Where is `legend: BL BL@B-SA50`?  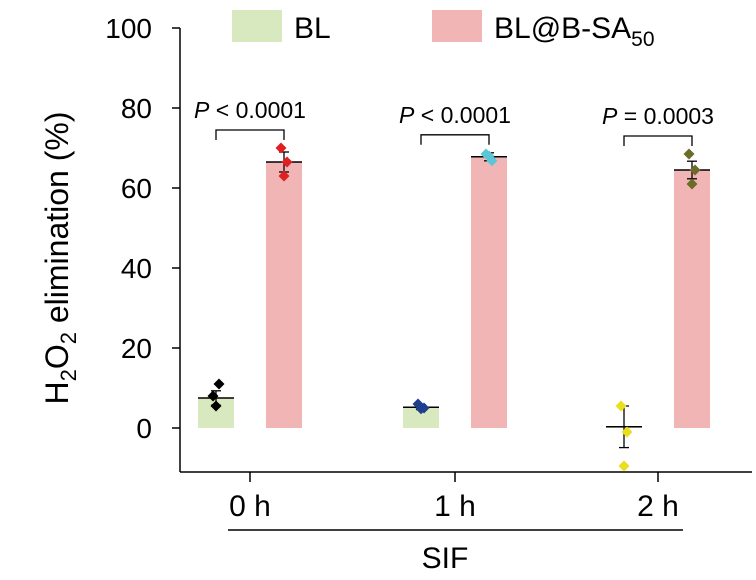 legend: BL BL@B-SA50 is located at coordinates (443, 30).